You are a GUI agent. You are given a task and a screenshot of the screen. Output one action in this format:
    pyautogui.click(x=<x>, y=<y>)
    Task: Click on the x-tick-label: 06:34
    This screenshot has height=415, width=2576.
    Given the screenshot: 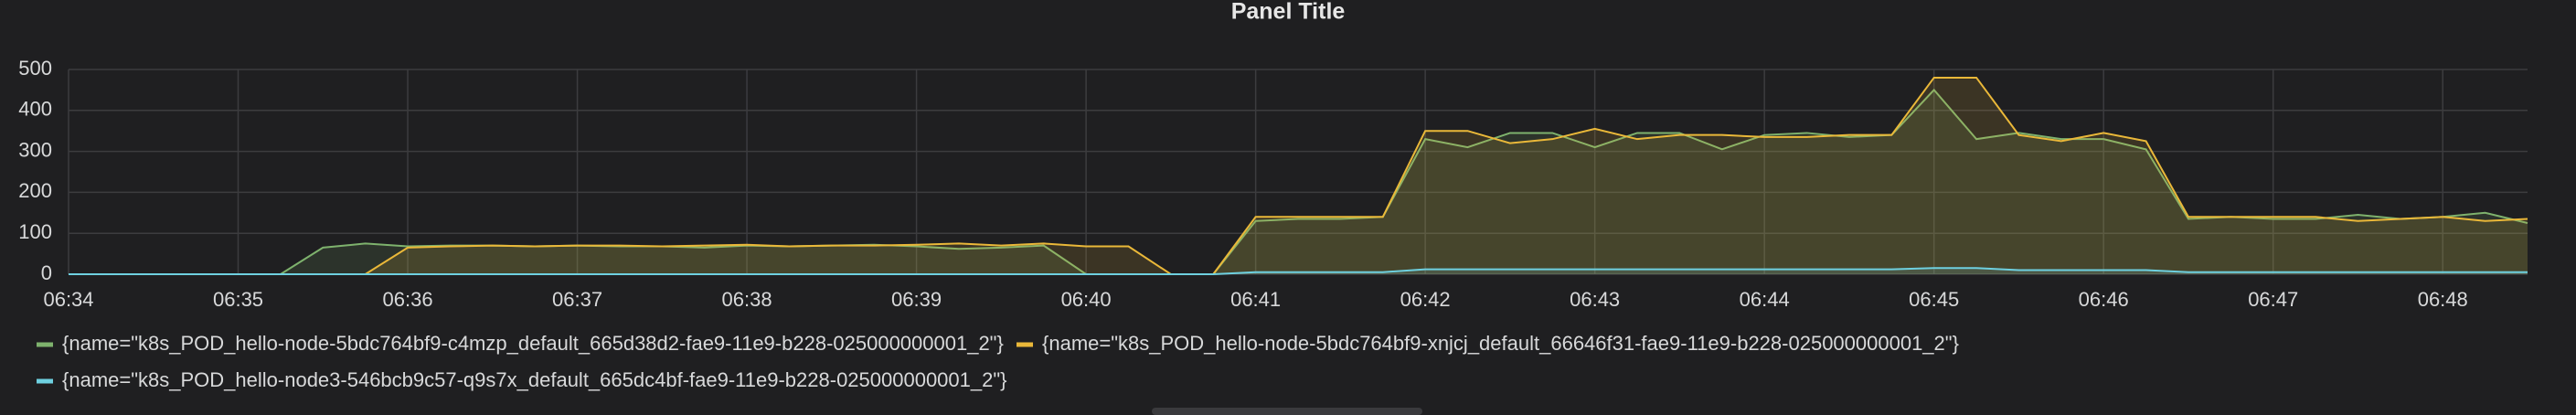 What is the action you would take?
    pyautogui.click(x=68, y=299)
    